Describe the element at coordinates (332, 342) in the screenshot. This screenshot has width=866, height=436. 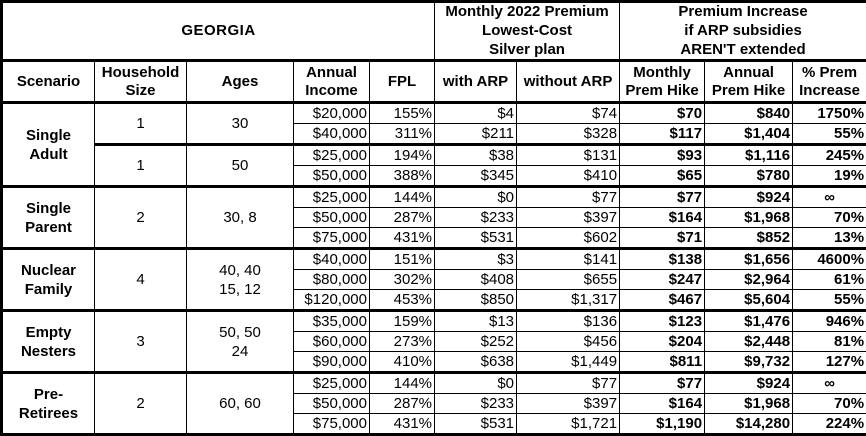
I see `income-cell: $60,000` at that location.